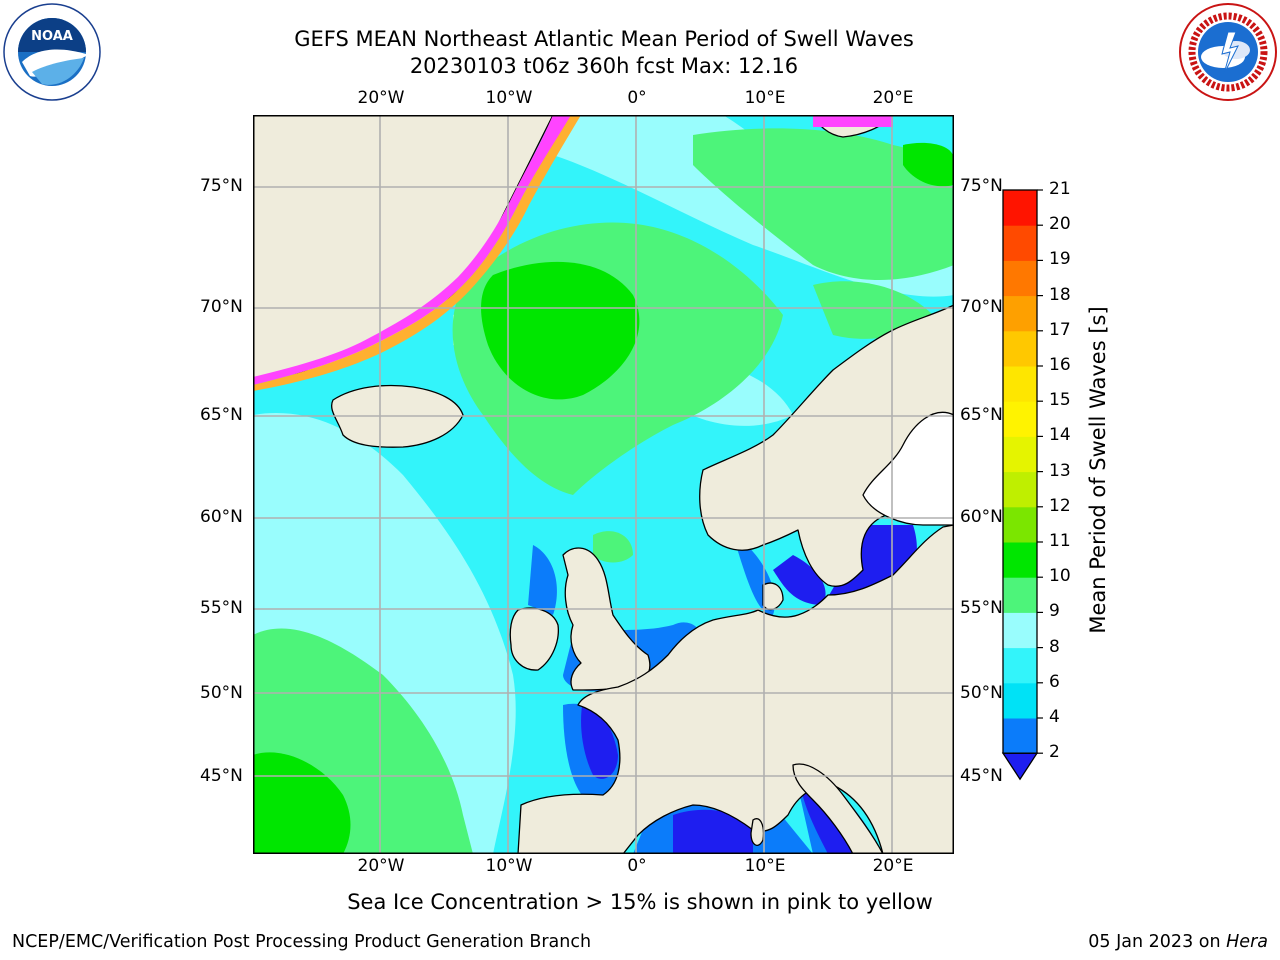 This screenshot has height=960, width=1280. I want to click on footer-date: 05 Jan 2023 on Hera, so click(1178, 942).